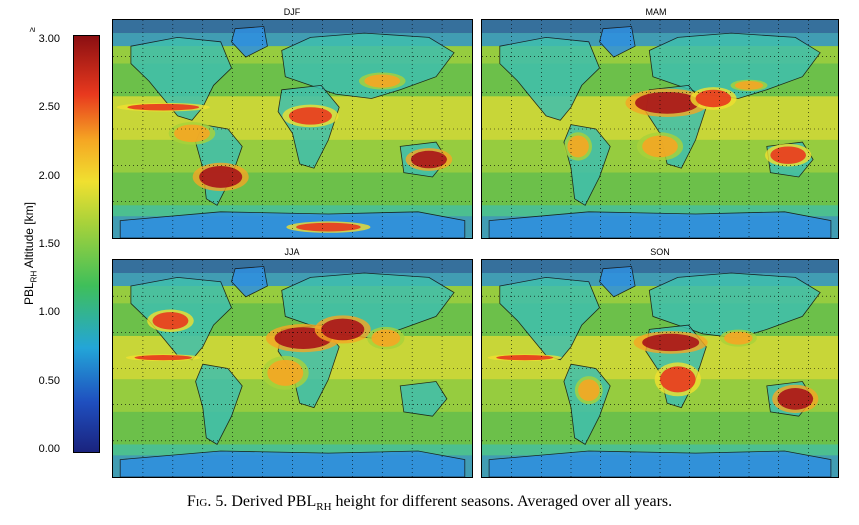 The image size is (859, 525). Describe the element at coordinates (49, 380) in the screenshot. I see `colorbar-tick-label: 0.50` at that location.